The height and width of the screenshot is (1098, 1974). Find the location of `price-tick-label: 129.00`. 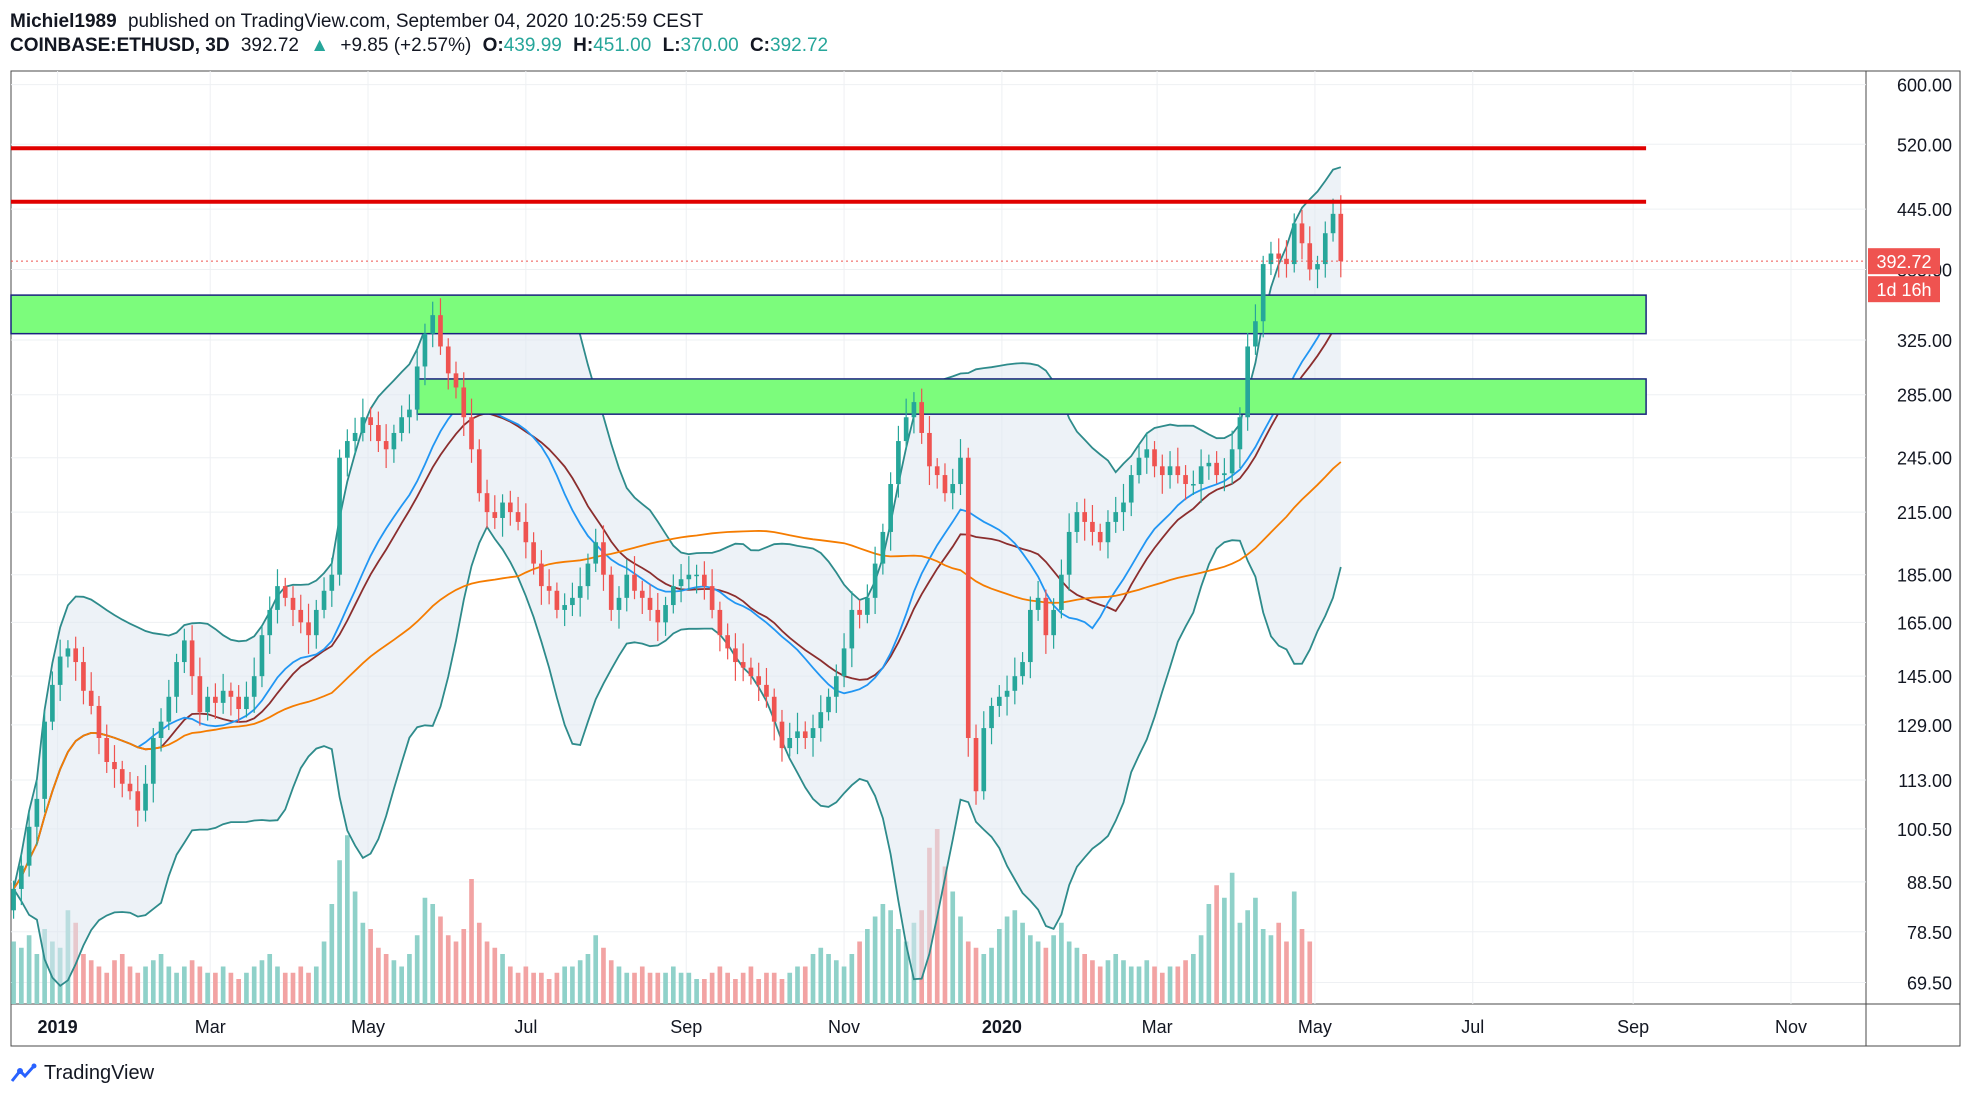

price-tick-label: 129.00 is located at coordinates (1924, 726).